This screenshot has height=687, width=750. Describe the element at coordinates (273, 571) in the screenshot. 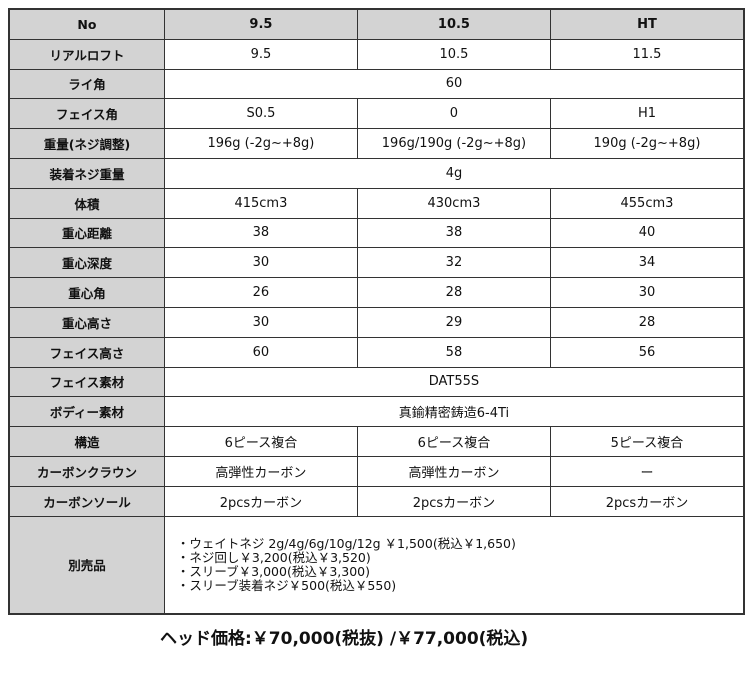

I see `accessory-item: ・スリーブ￥3,000(税込￥3,300)` at that location.